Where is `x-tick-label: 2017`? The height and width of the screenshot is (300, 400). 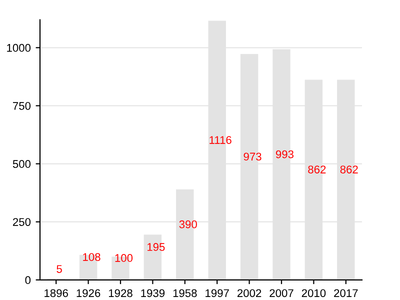
x-tick-label: 2017 is located at coordinates (346, 293).